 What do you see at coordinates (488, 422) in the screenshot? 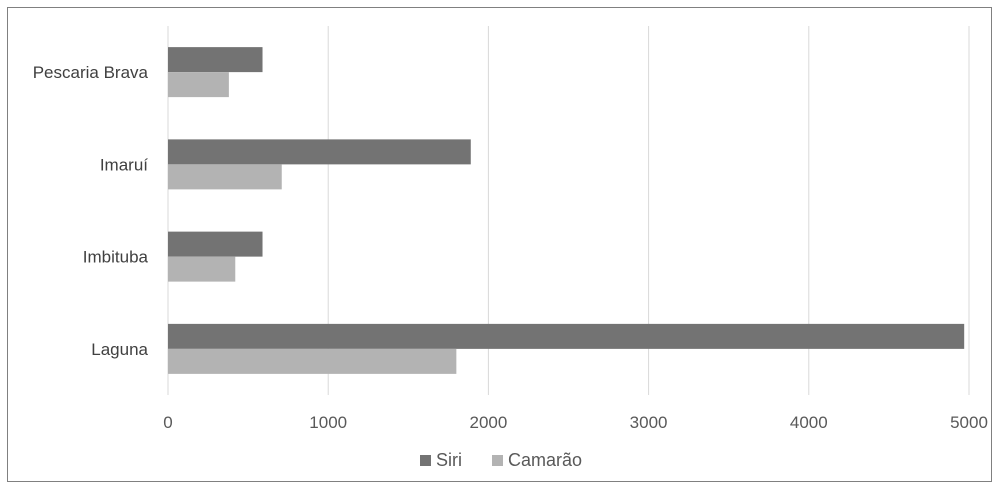
I see `x-tick-label: 2000` at bounding box center [488, 422].